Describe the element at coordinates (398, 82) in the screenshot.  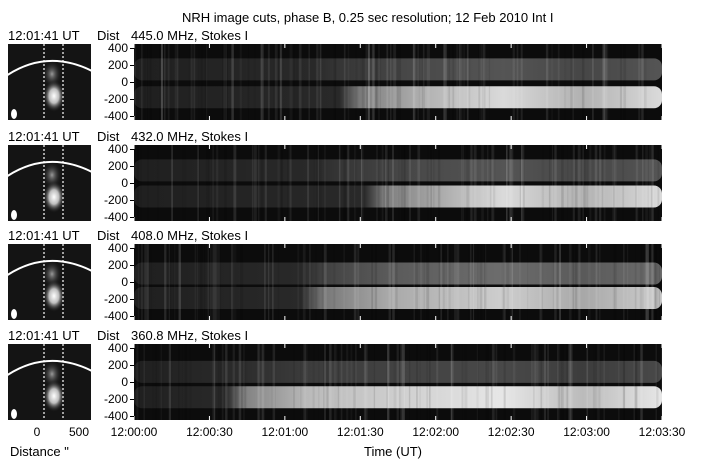
I see `heatmap-panel` at that location.